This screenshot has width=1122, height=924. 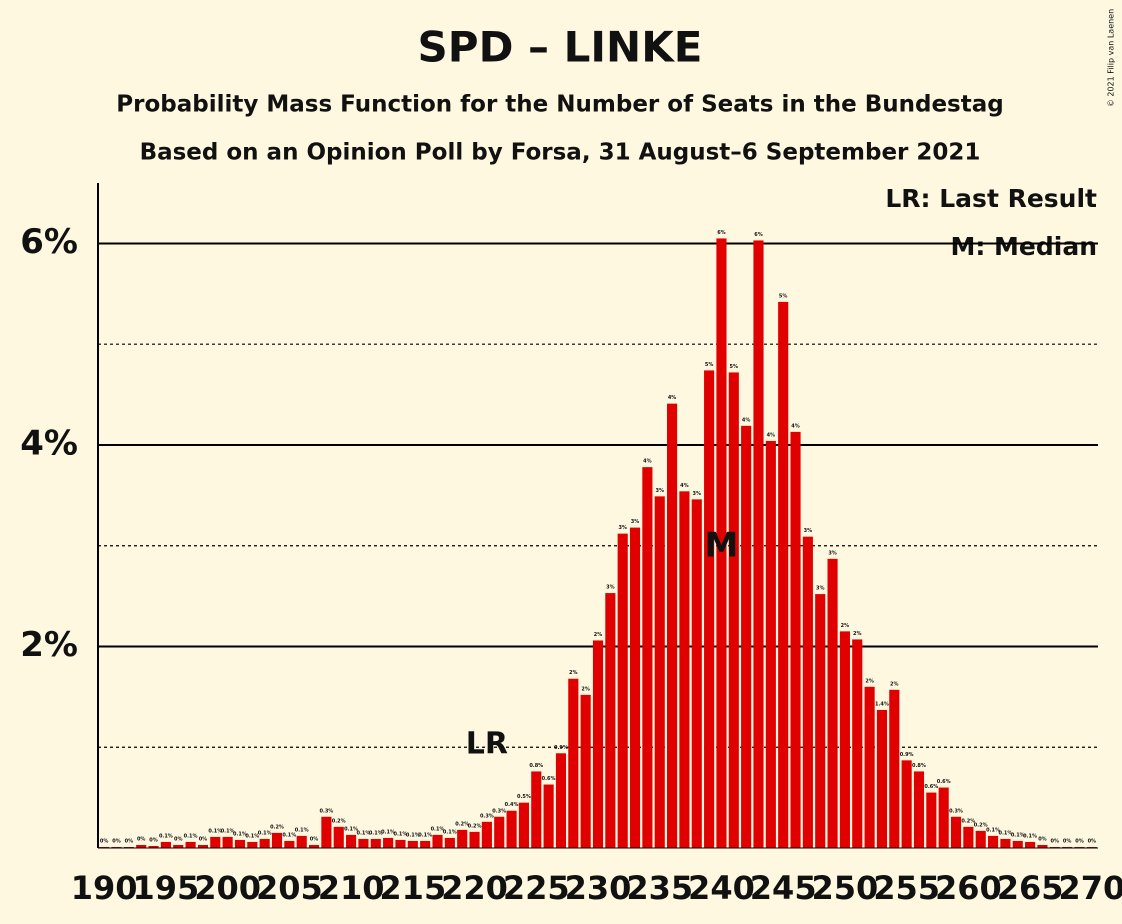 I want to click on x-tick-label: 225, so click(x=536, y=888).